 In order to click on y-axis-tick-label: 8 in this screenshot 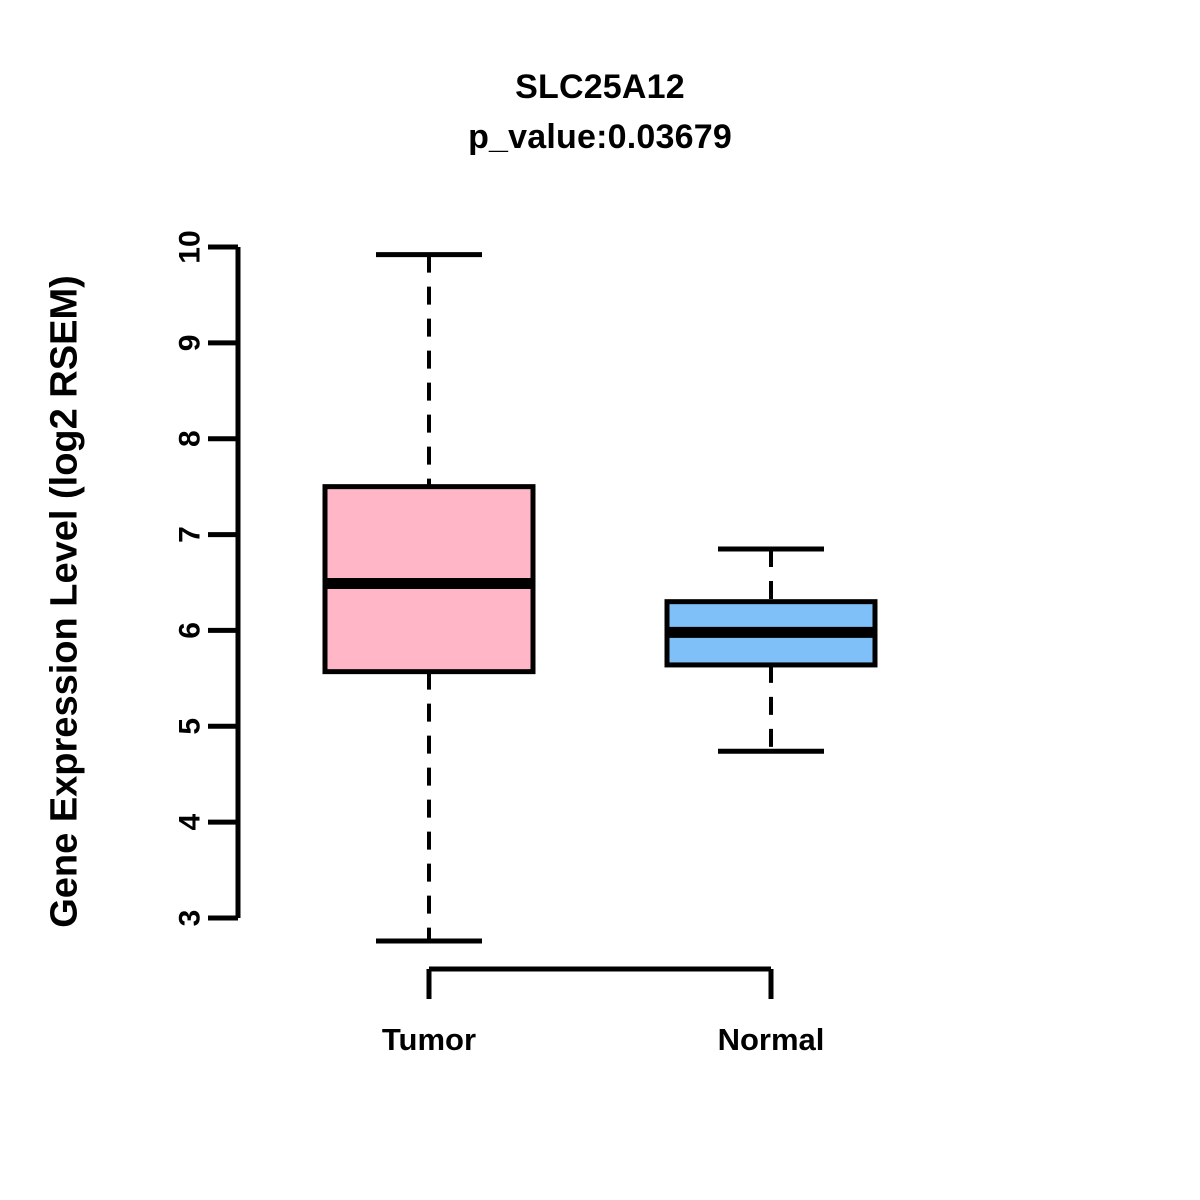, I will do `click(190, 438)`.